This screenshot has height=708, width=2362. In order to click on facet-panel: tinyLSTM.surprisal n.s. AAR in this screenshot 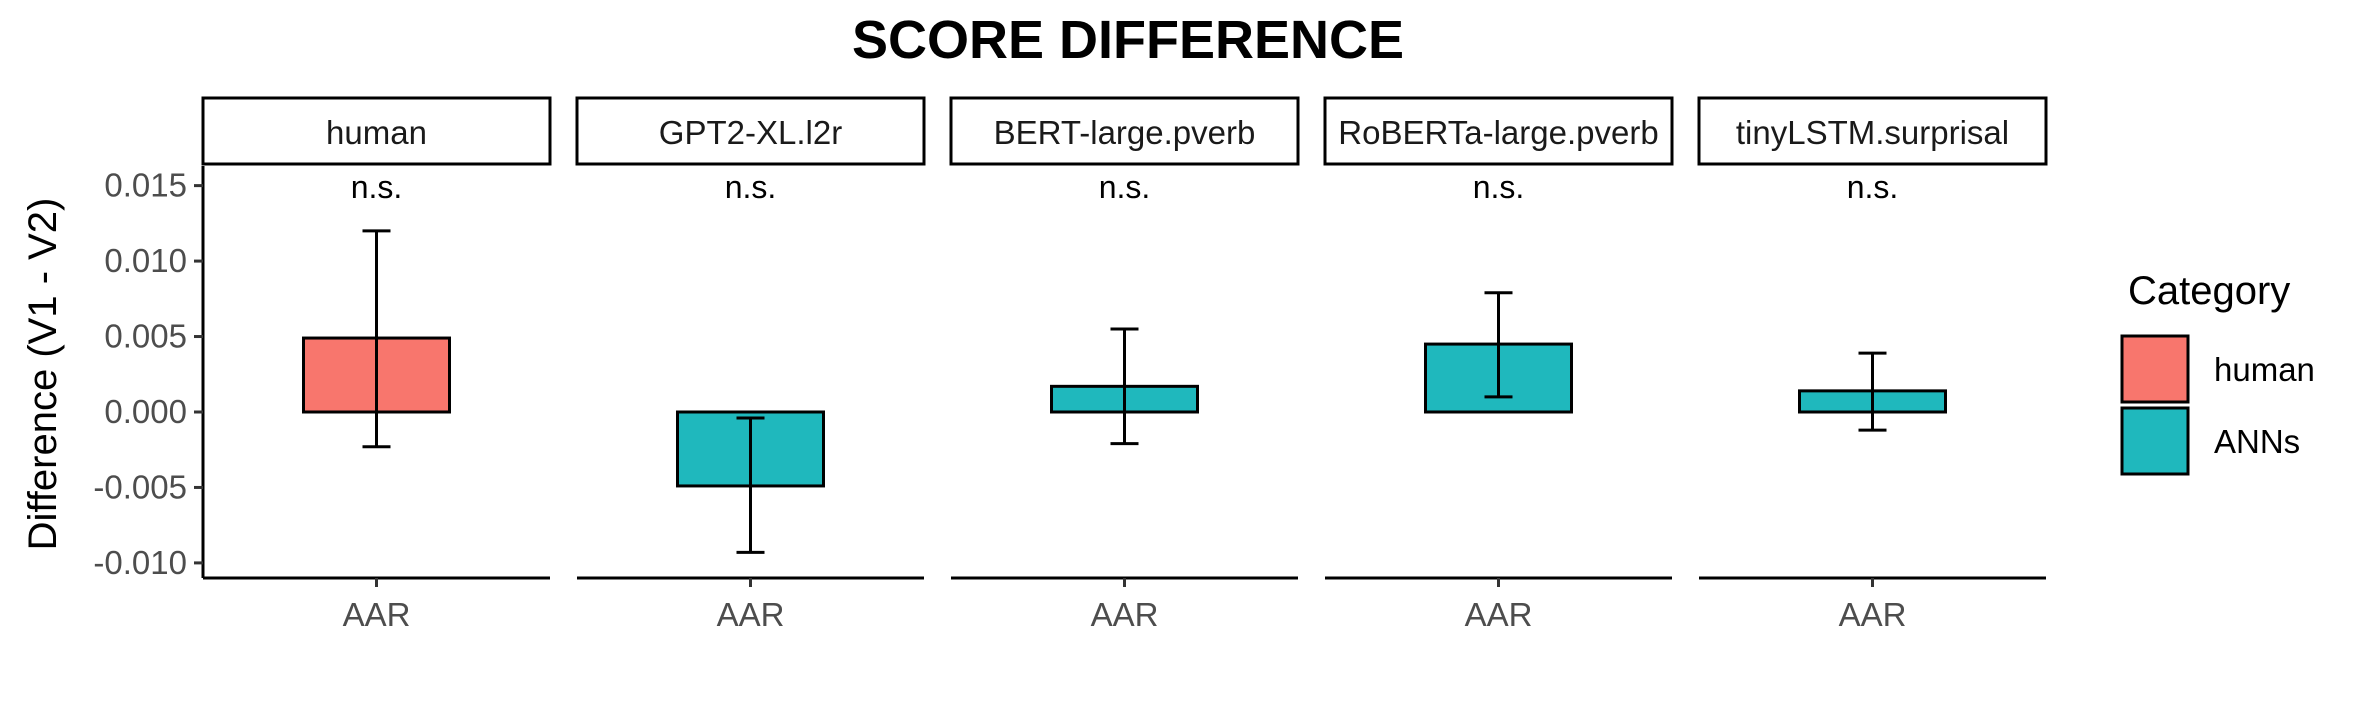, I will do `click(1872, 364)`.